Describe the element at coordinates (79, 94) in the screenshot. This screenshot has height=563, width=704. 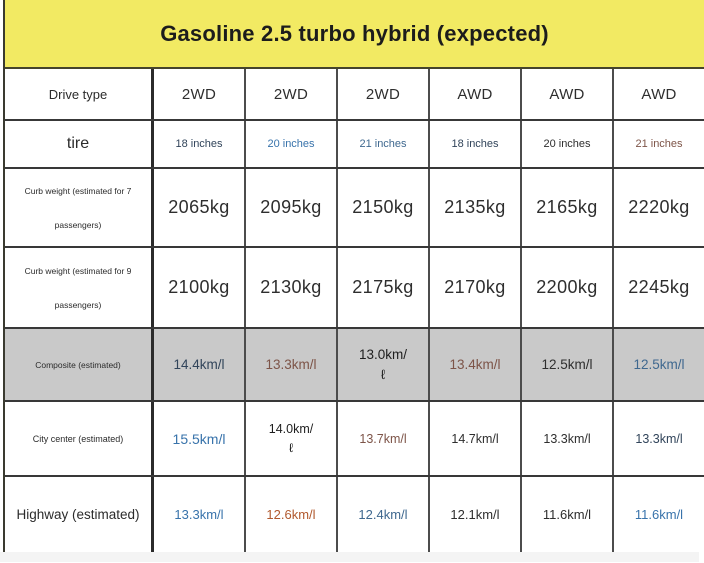
I see `row-label: Drive type` at that location.